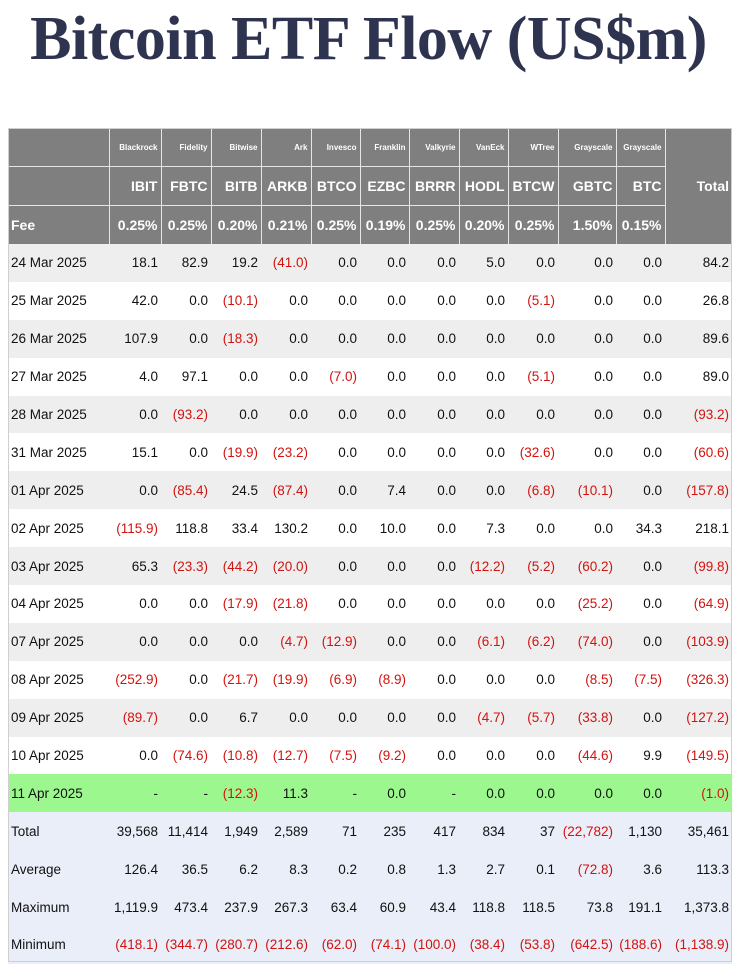 The width and height of the screenshot is (737, 968). What do you see at coordinates (640, 831) in the screenshot?
I see `stat-cell: 1,130` at bounding box center [640, 831].